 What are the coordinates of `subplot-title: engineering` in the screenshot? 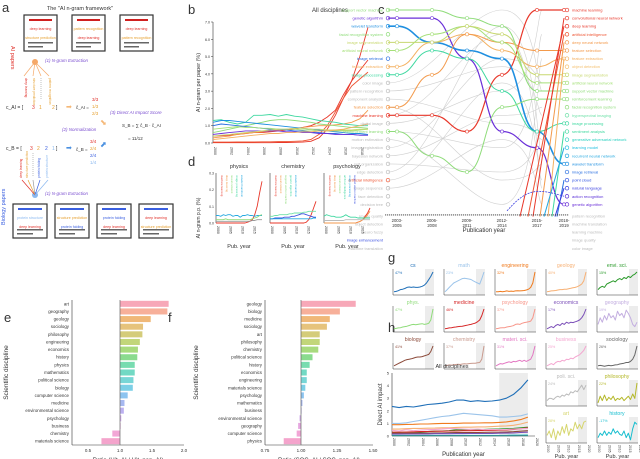 It's located at (514, 266).